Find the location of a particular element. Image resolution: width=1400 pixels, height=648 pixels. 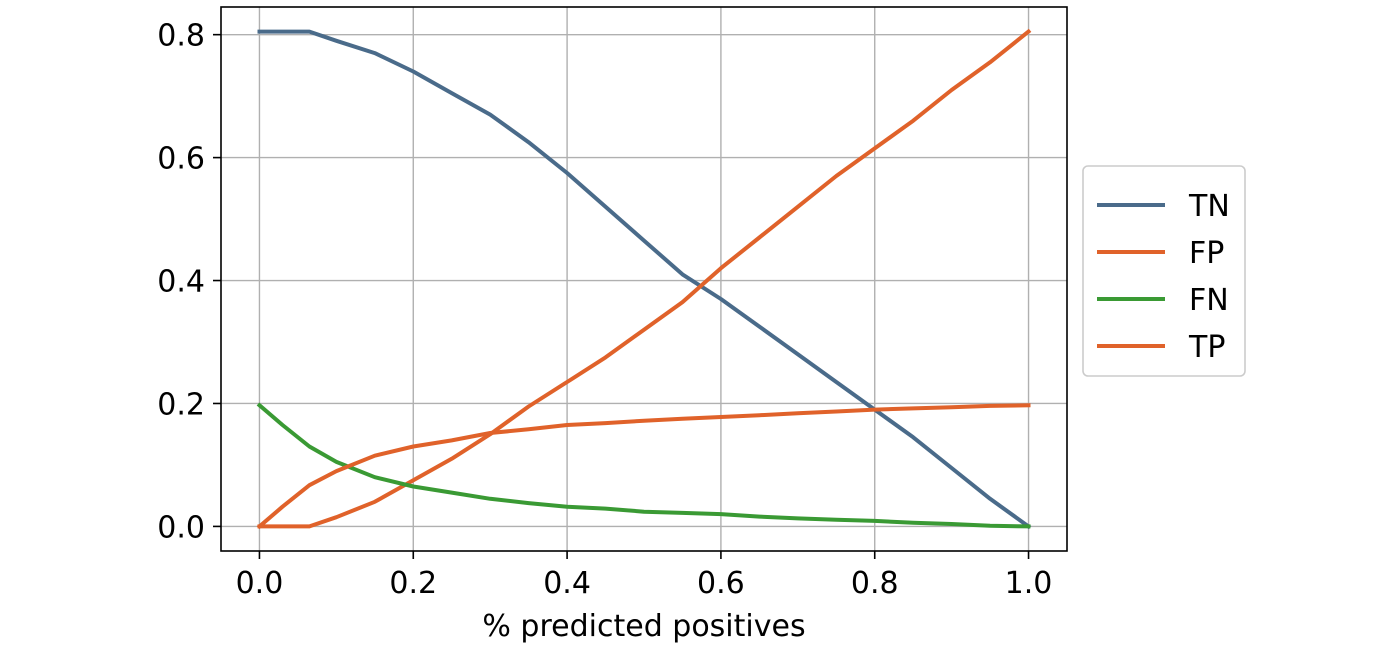

y-axis-ticks: 0.0 0.2 0.4 0.6 0.8 is located at coordinates (189, 282).